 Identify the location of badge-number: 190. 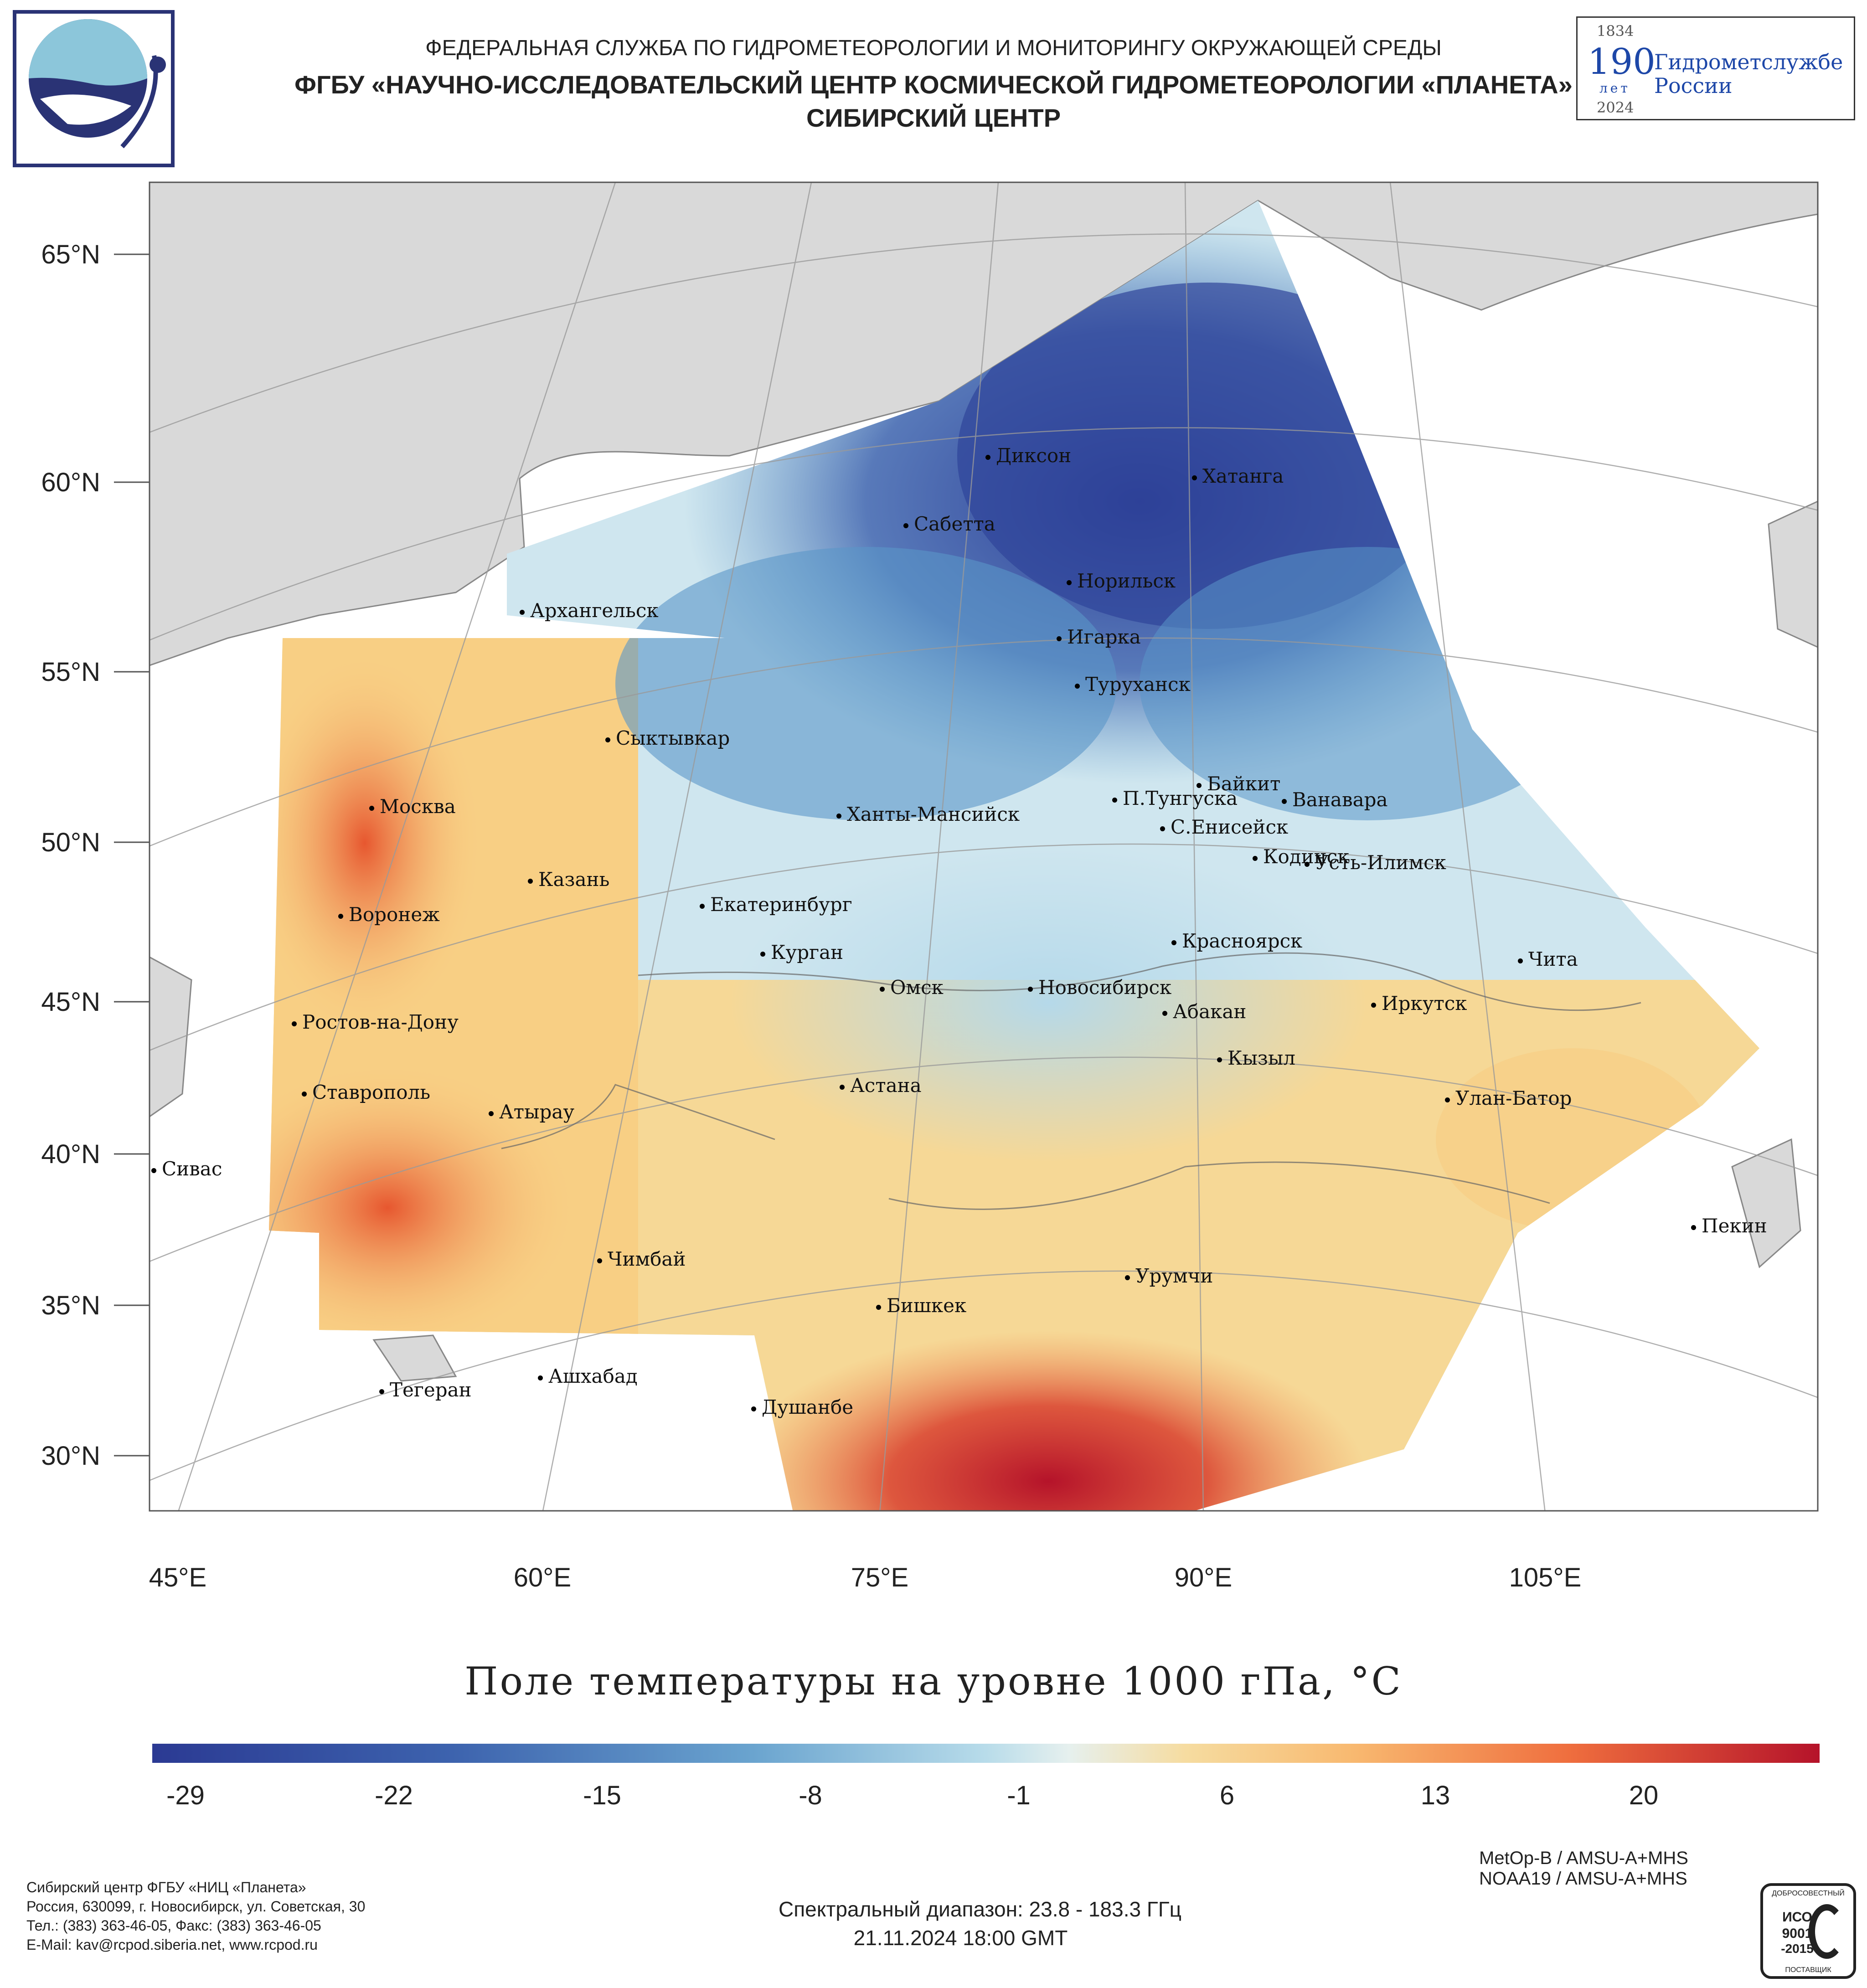
(1622, 62).